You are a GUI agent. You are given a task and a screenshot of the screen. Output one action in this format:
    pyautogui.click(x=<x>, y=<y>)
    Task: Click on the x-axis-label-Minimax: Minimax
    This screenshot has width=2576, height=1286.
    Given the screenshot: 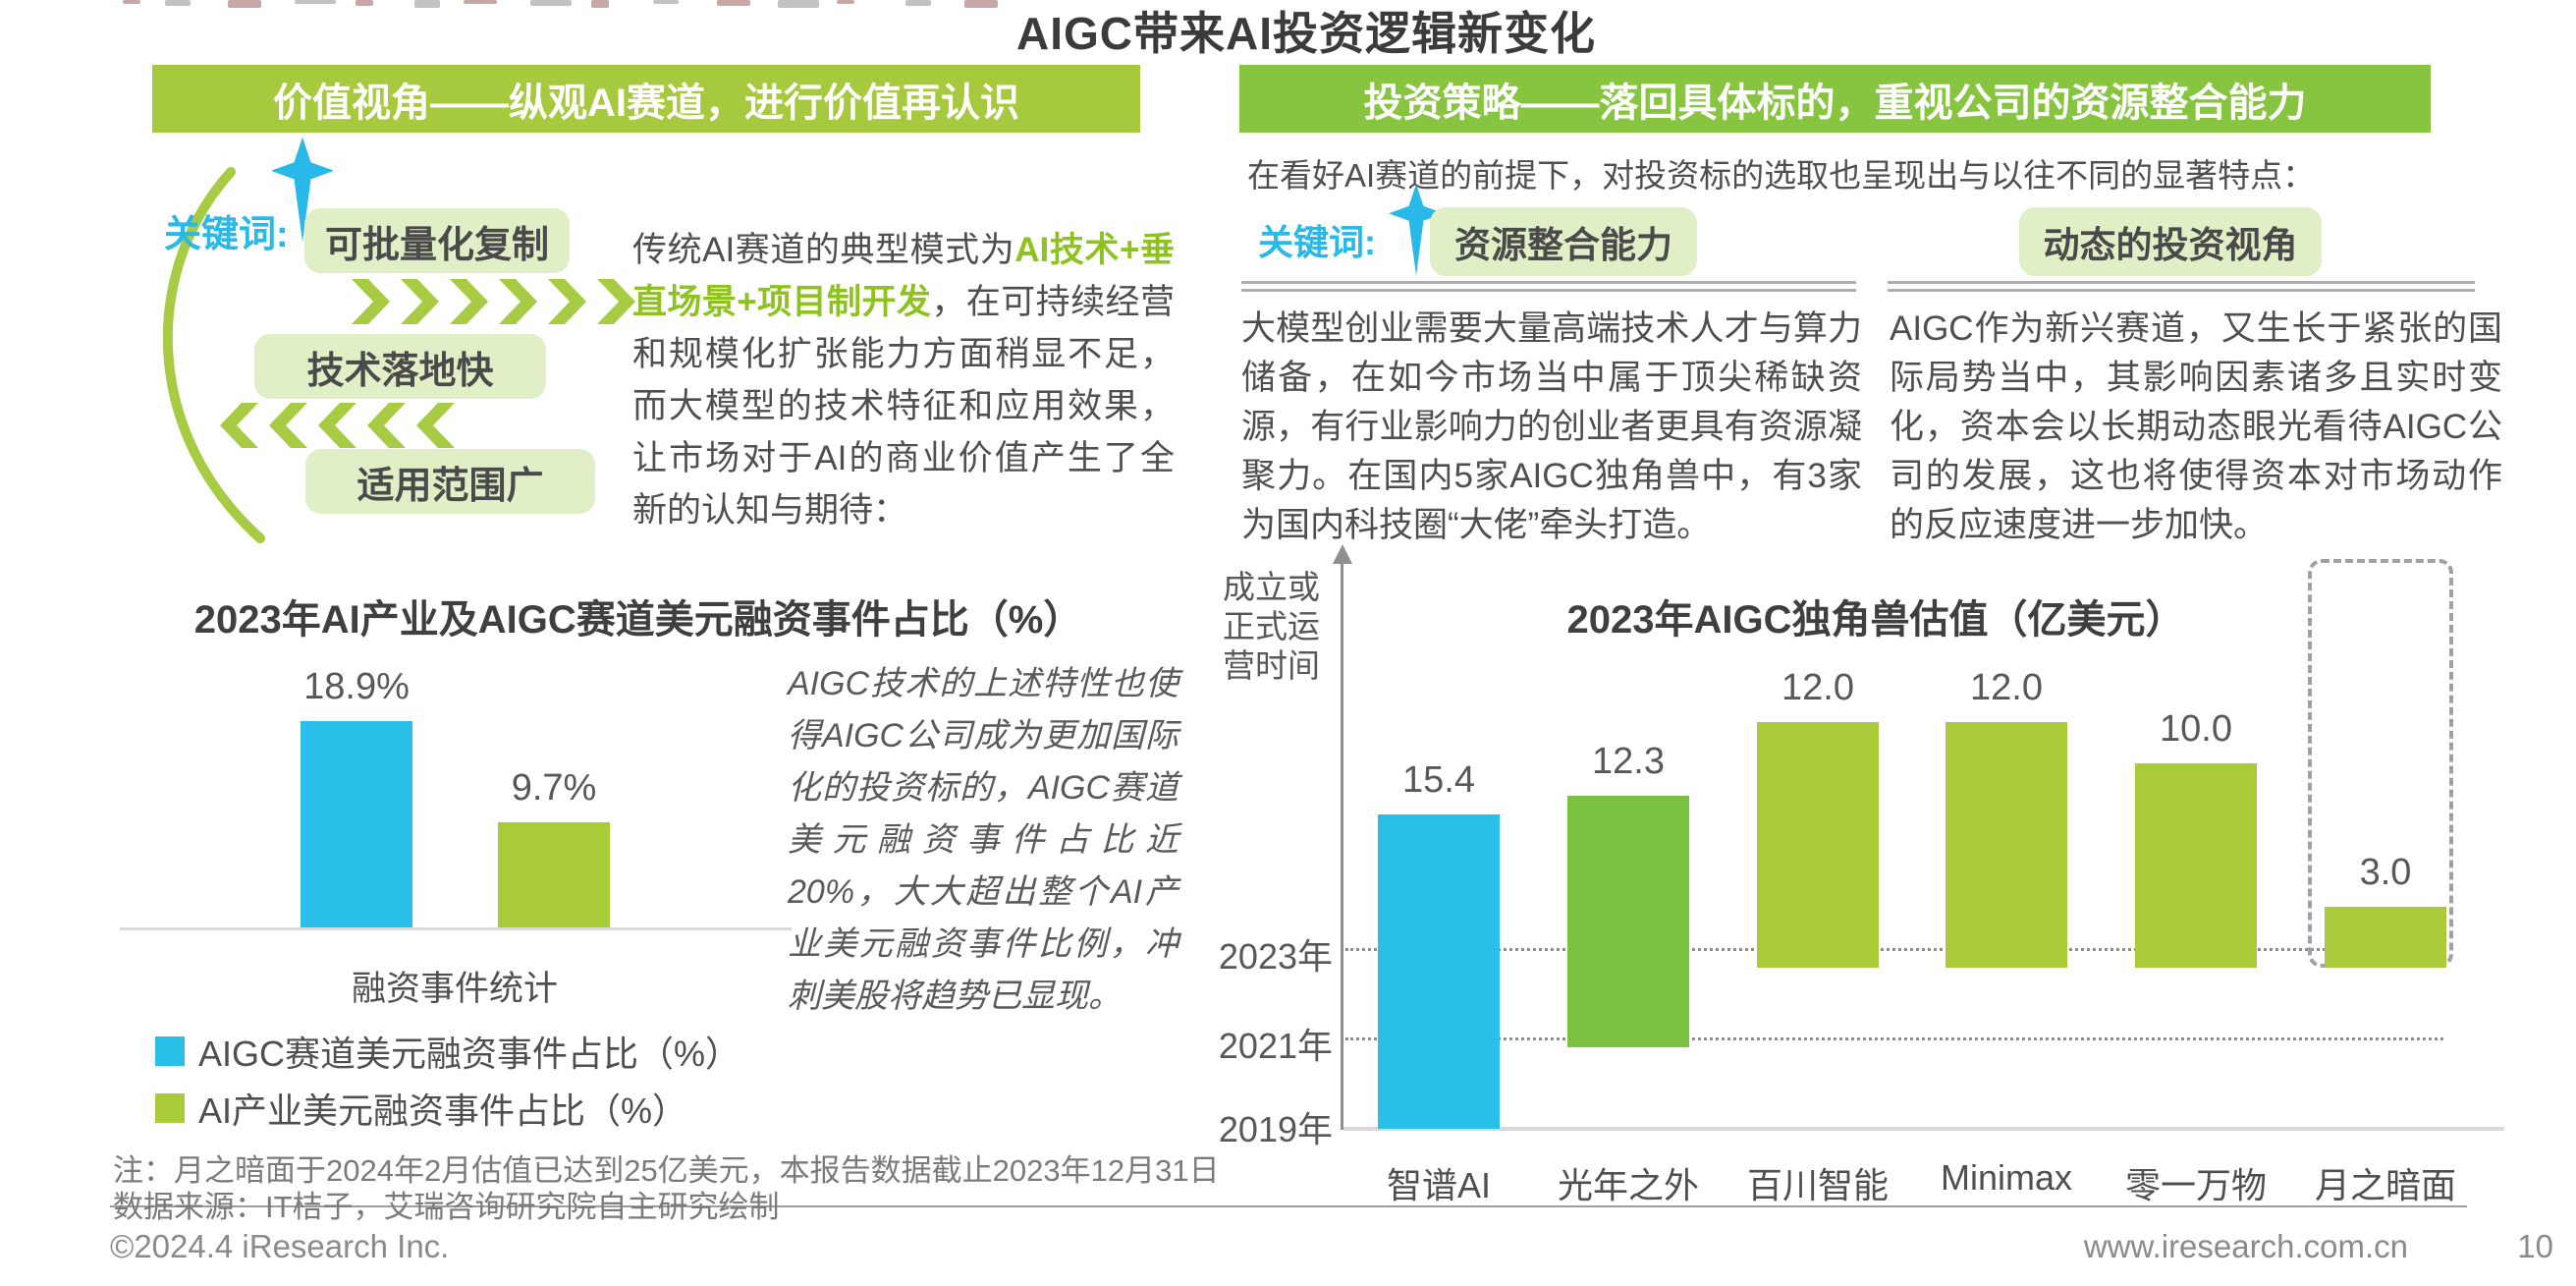 What is the action you would take?
    pyautogui.click(x=2006, y=1177)
    